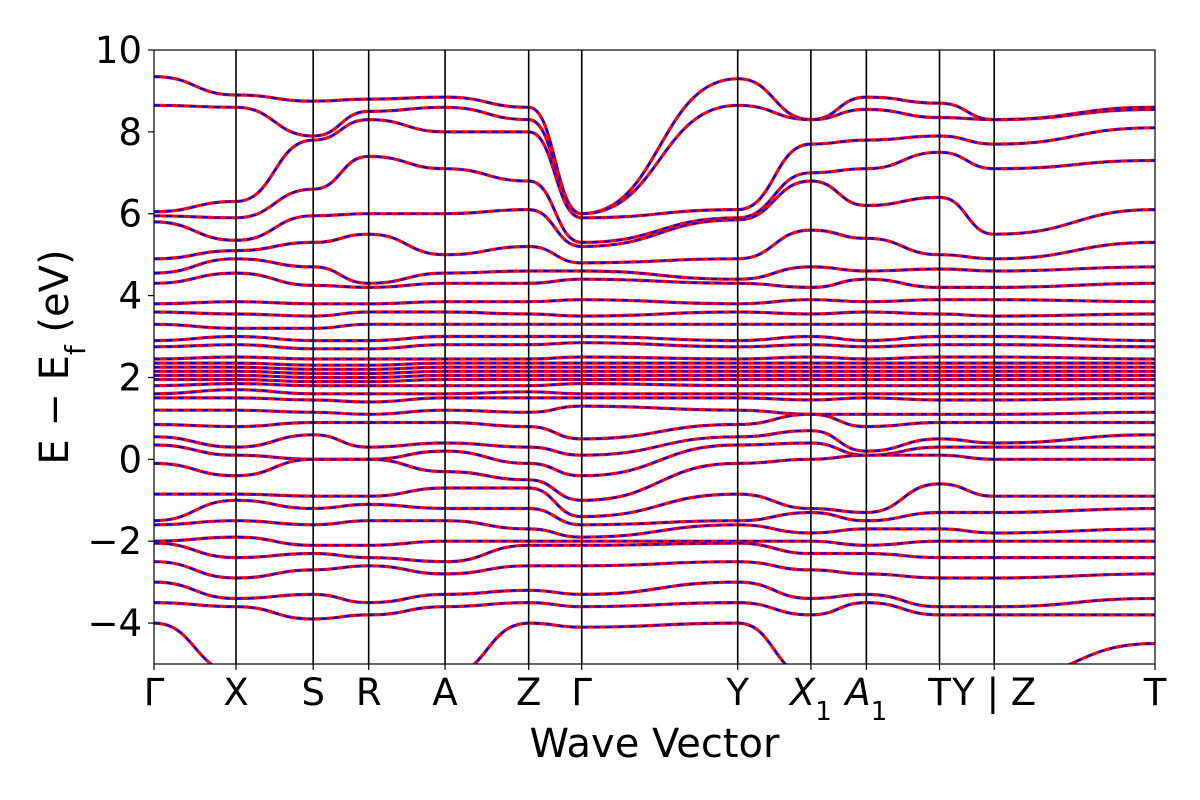  Describe the element at coordinates (993, 692) in the screenshot. I see `x-tick-label-11: Y | Z` at that location.